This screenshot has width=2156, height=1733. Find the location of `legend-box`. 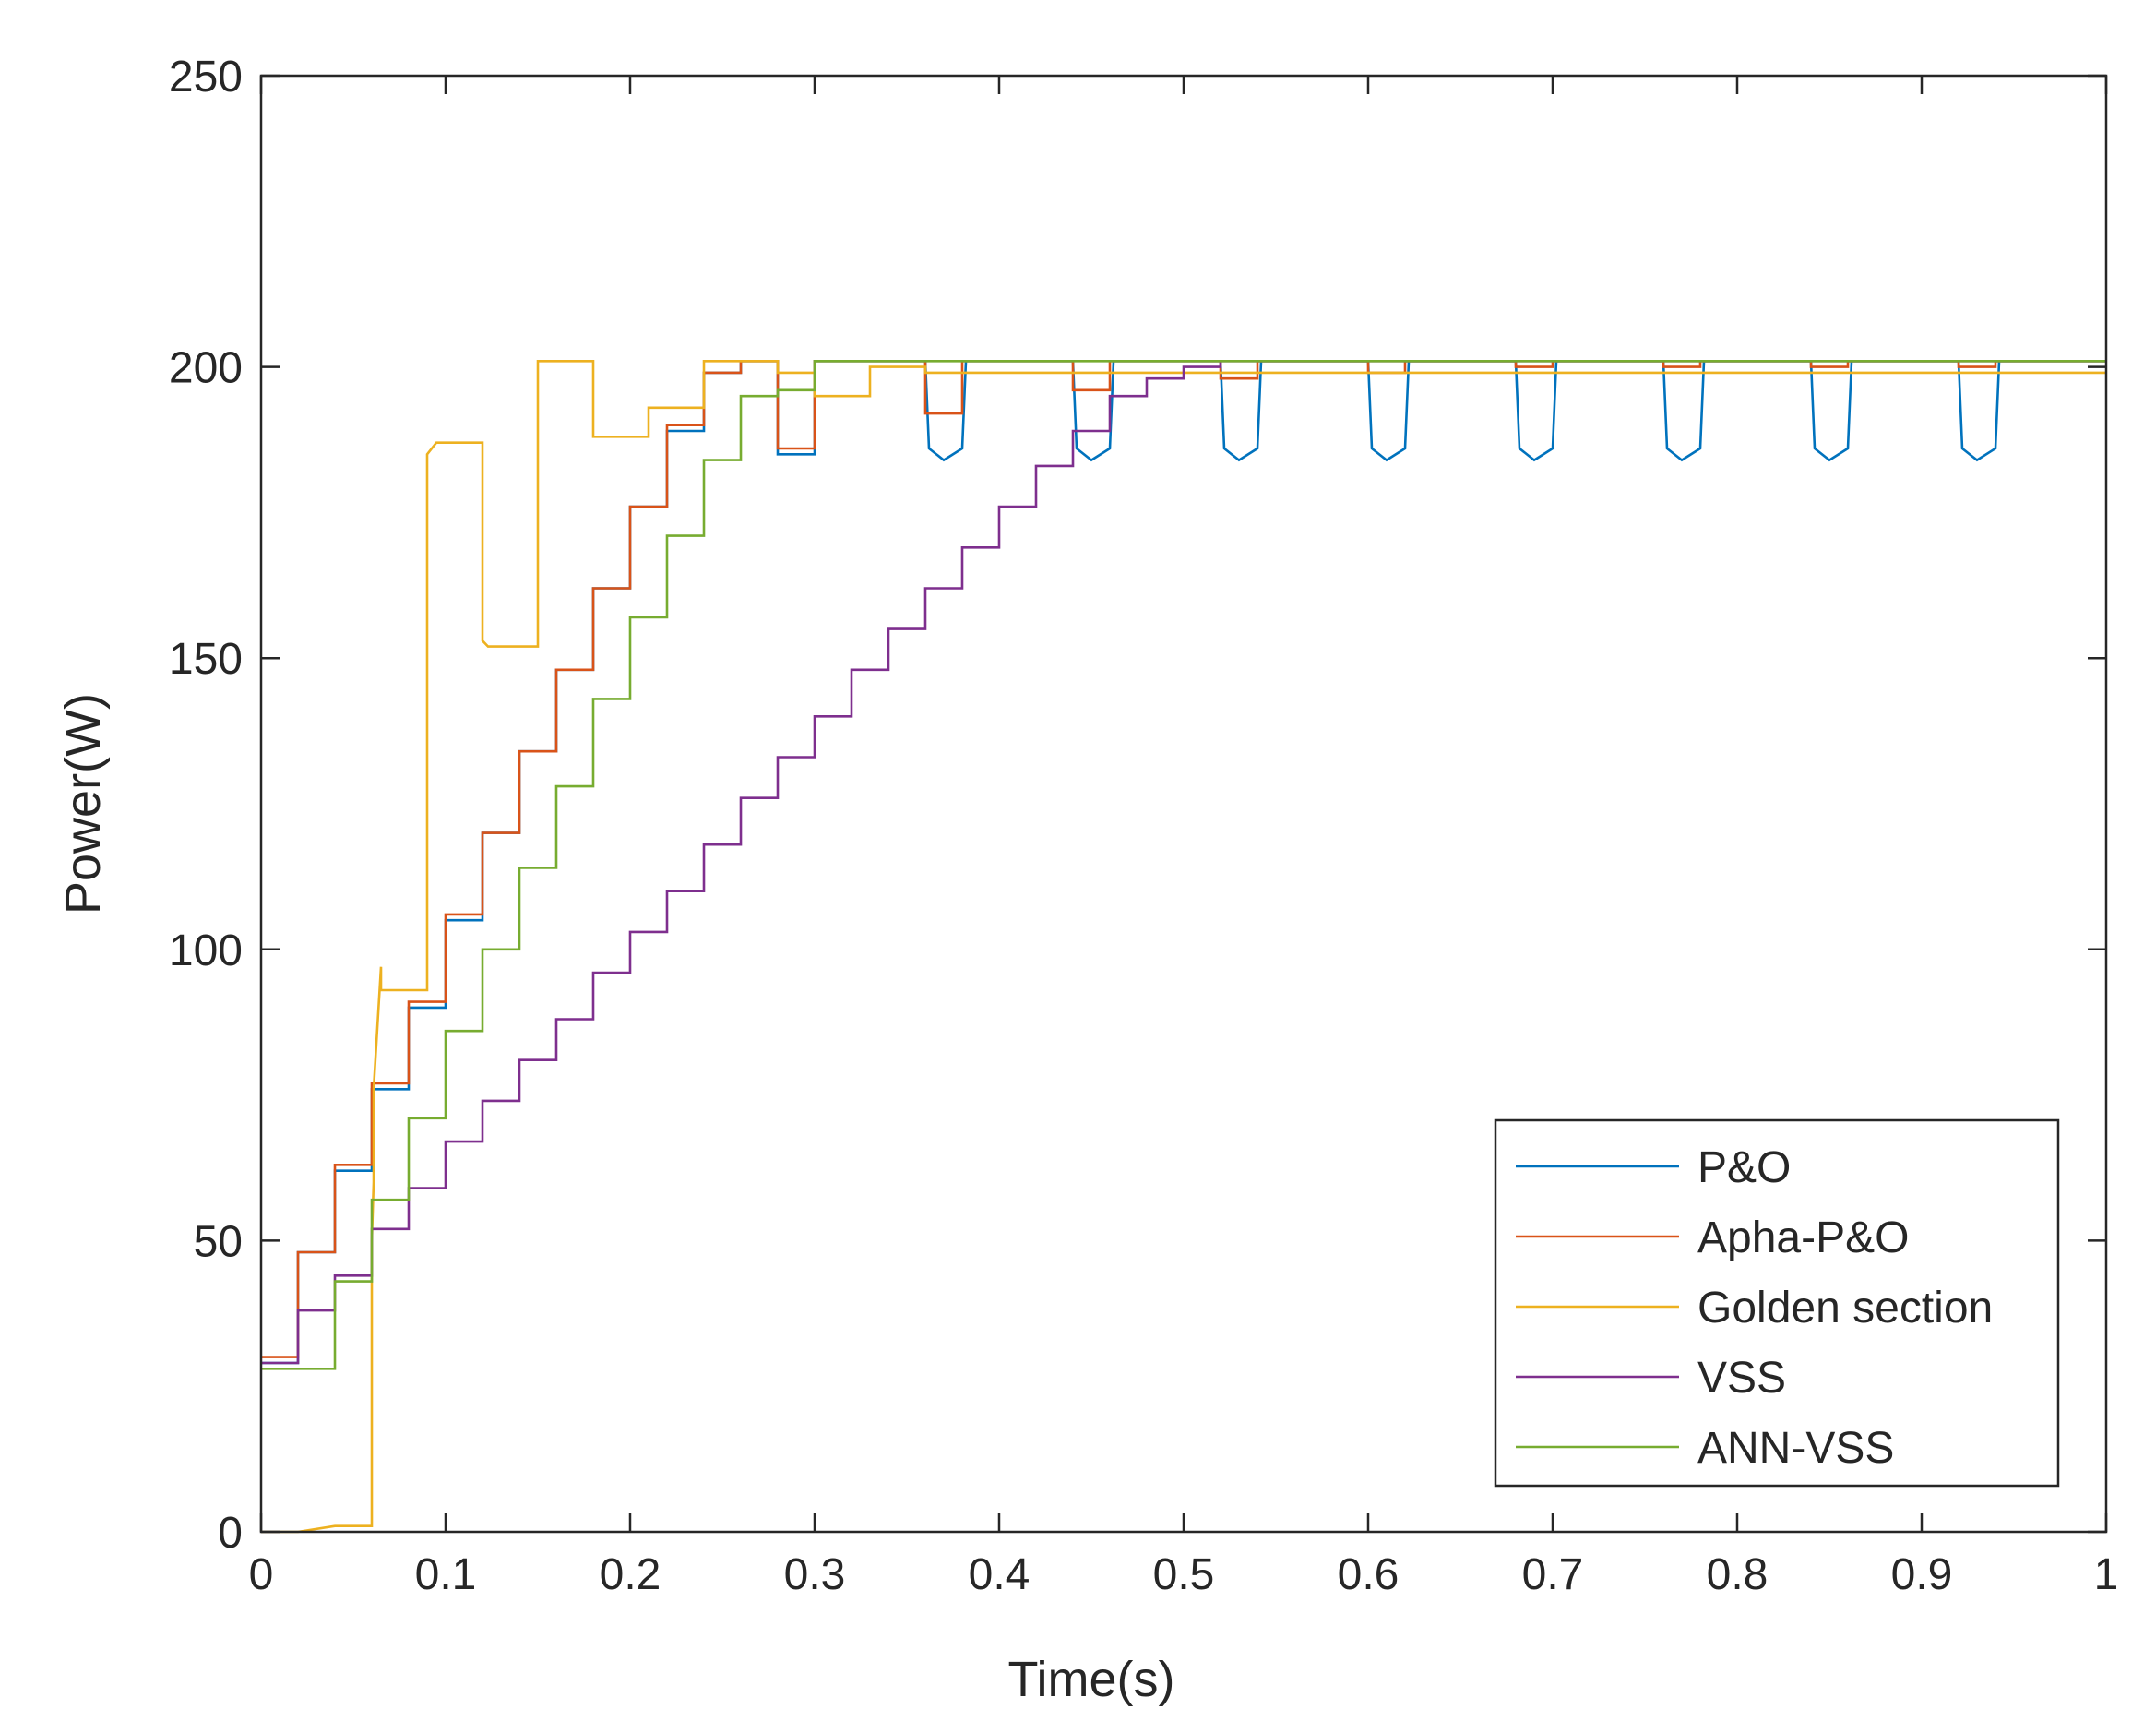

legend-box is located at coordinates (1777, 1303).